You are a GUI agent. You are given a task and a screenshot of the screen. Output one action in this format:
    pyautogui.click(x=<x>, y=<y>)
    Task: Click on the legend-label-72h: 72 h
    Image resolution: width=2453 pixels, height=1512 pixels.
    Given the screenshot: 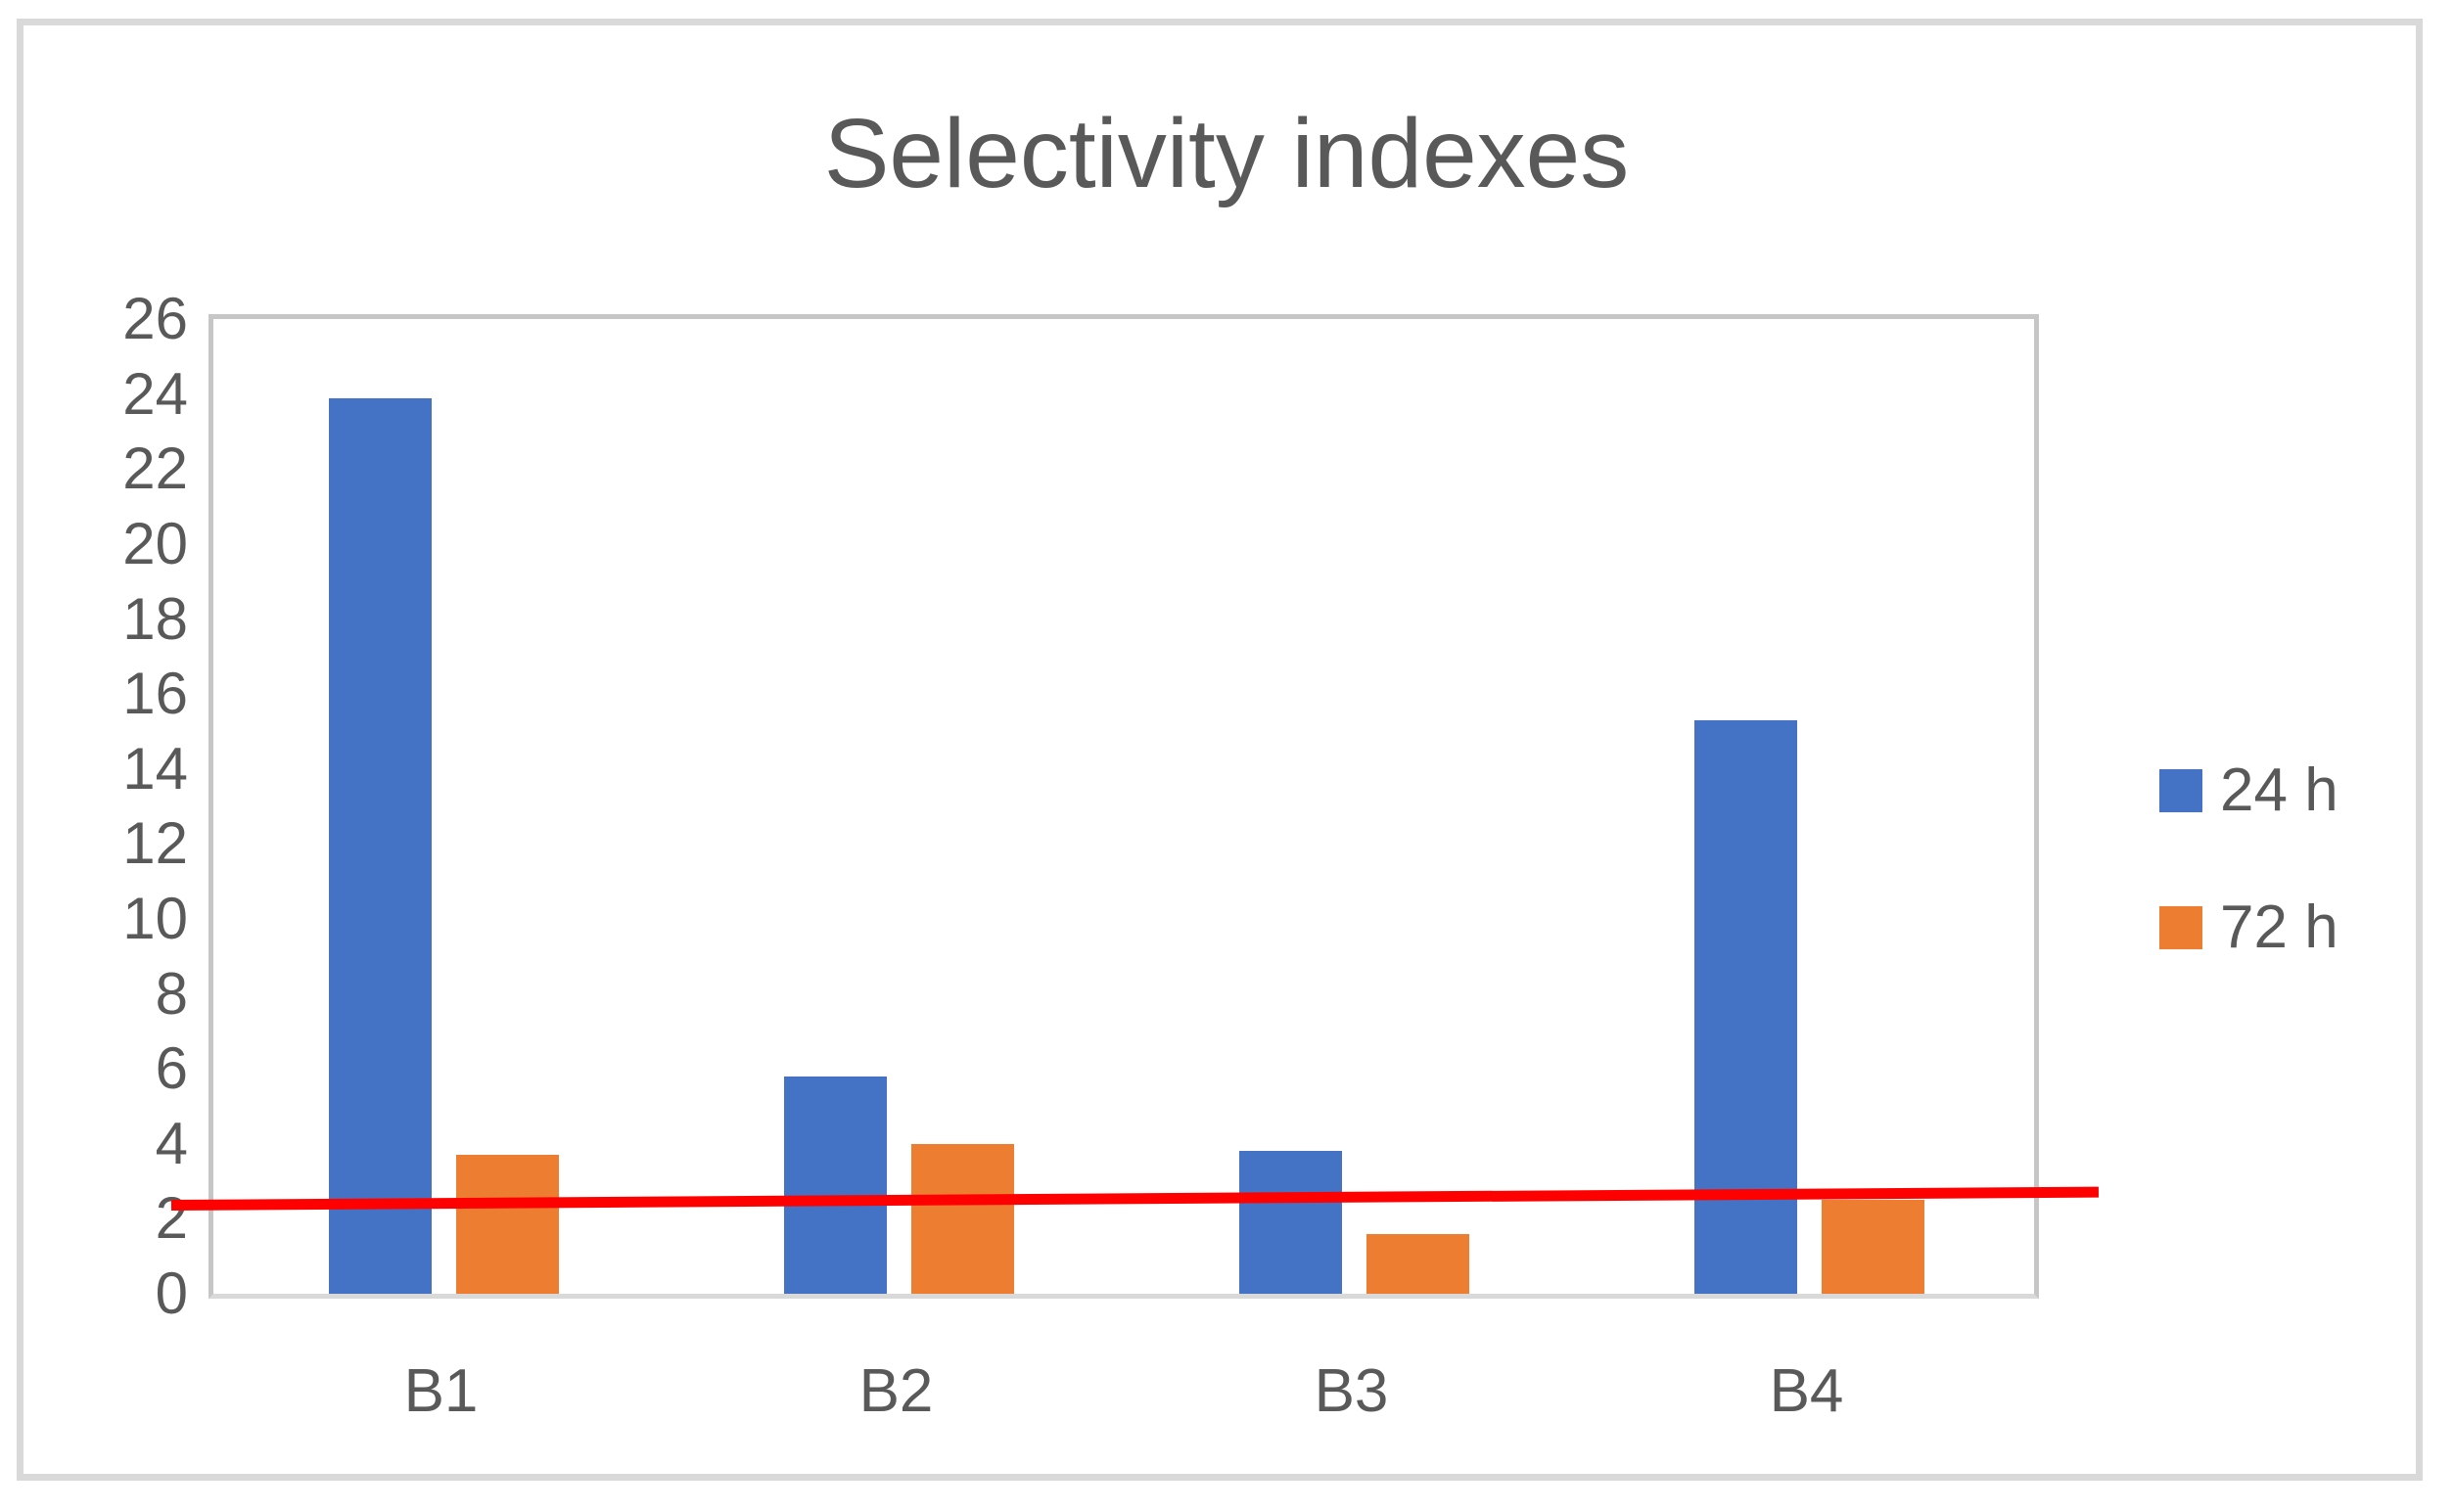 What is the action you would take?
    pyautogui.click(x=2279, y=927)
    